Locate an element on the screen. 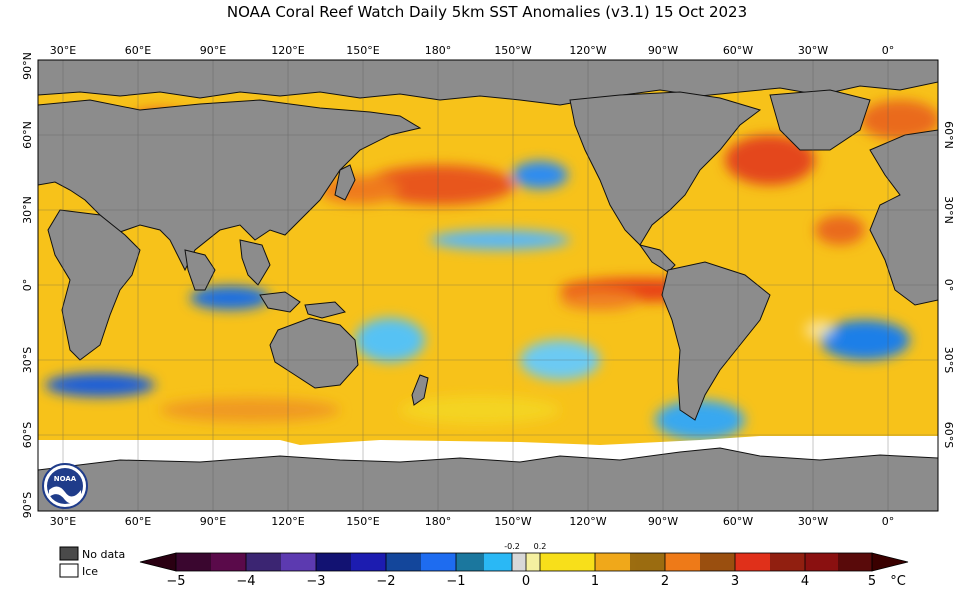  noaa-logo: NOAA is located at coordinates (65, 486).